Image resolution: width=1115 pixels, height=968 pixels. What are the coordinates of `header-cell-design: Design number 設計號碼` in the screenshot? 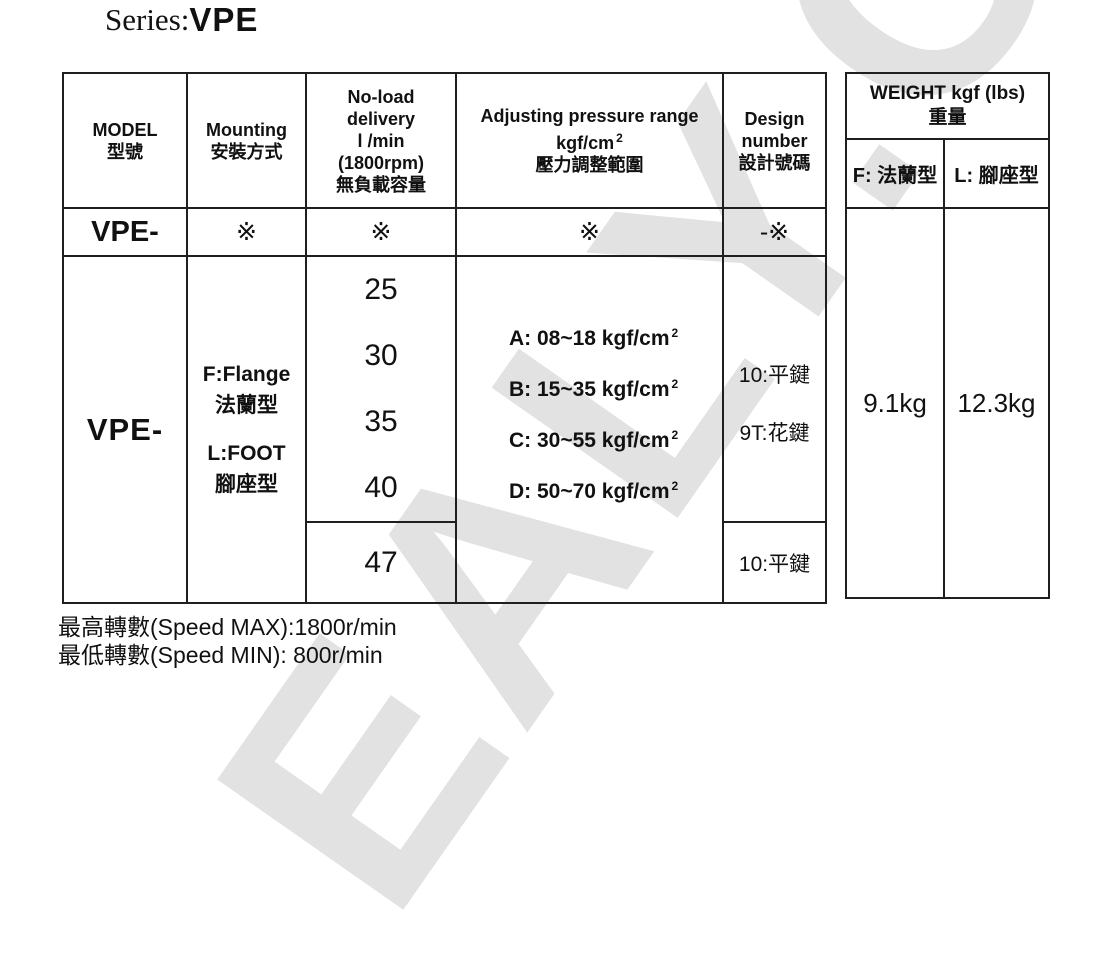 It's located at (774, 140).